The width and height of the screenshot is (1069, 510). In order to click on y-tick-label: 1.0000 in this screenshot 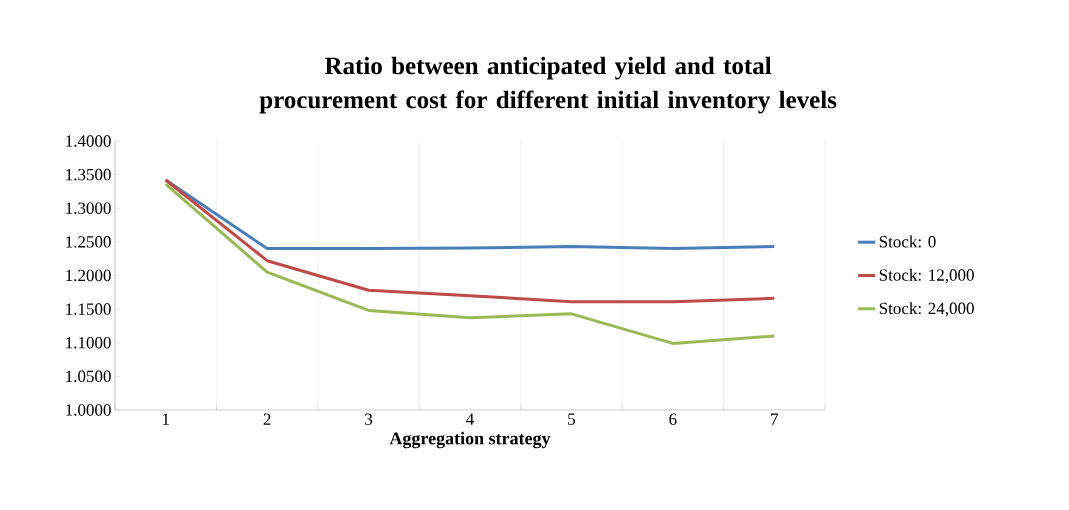, I will do `click(88, 410)`.